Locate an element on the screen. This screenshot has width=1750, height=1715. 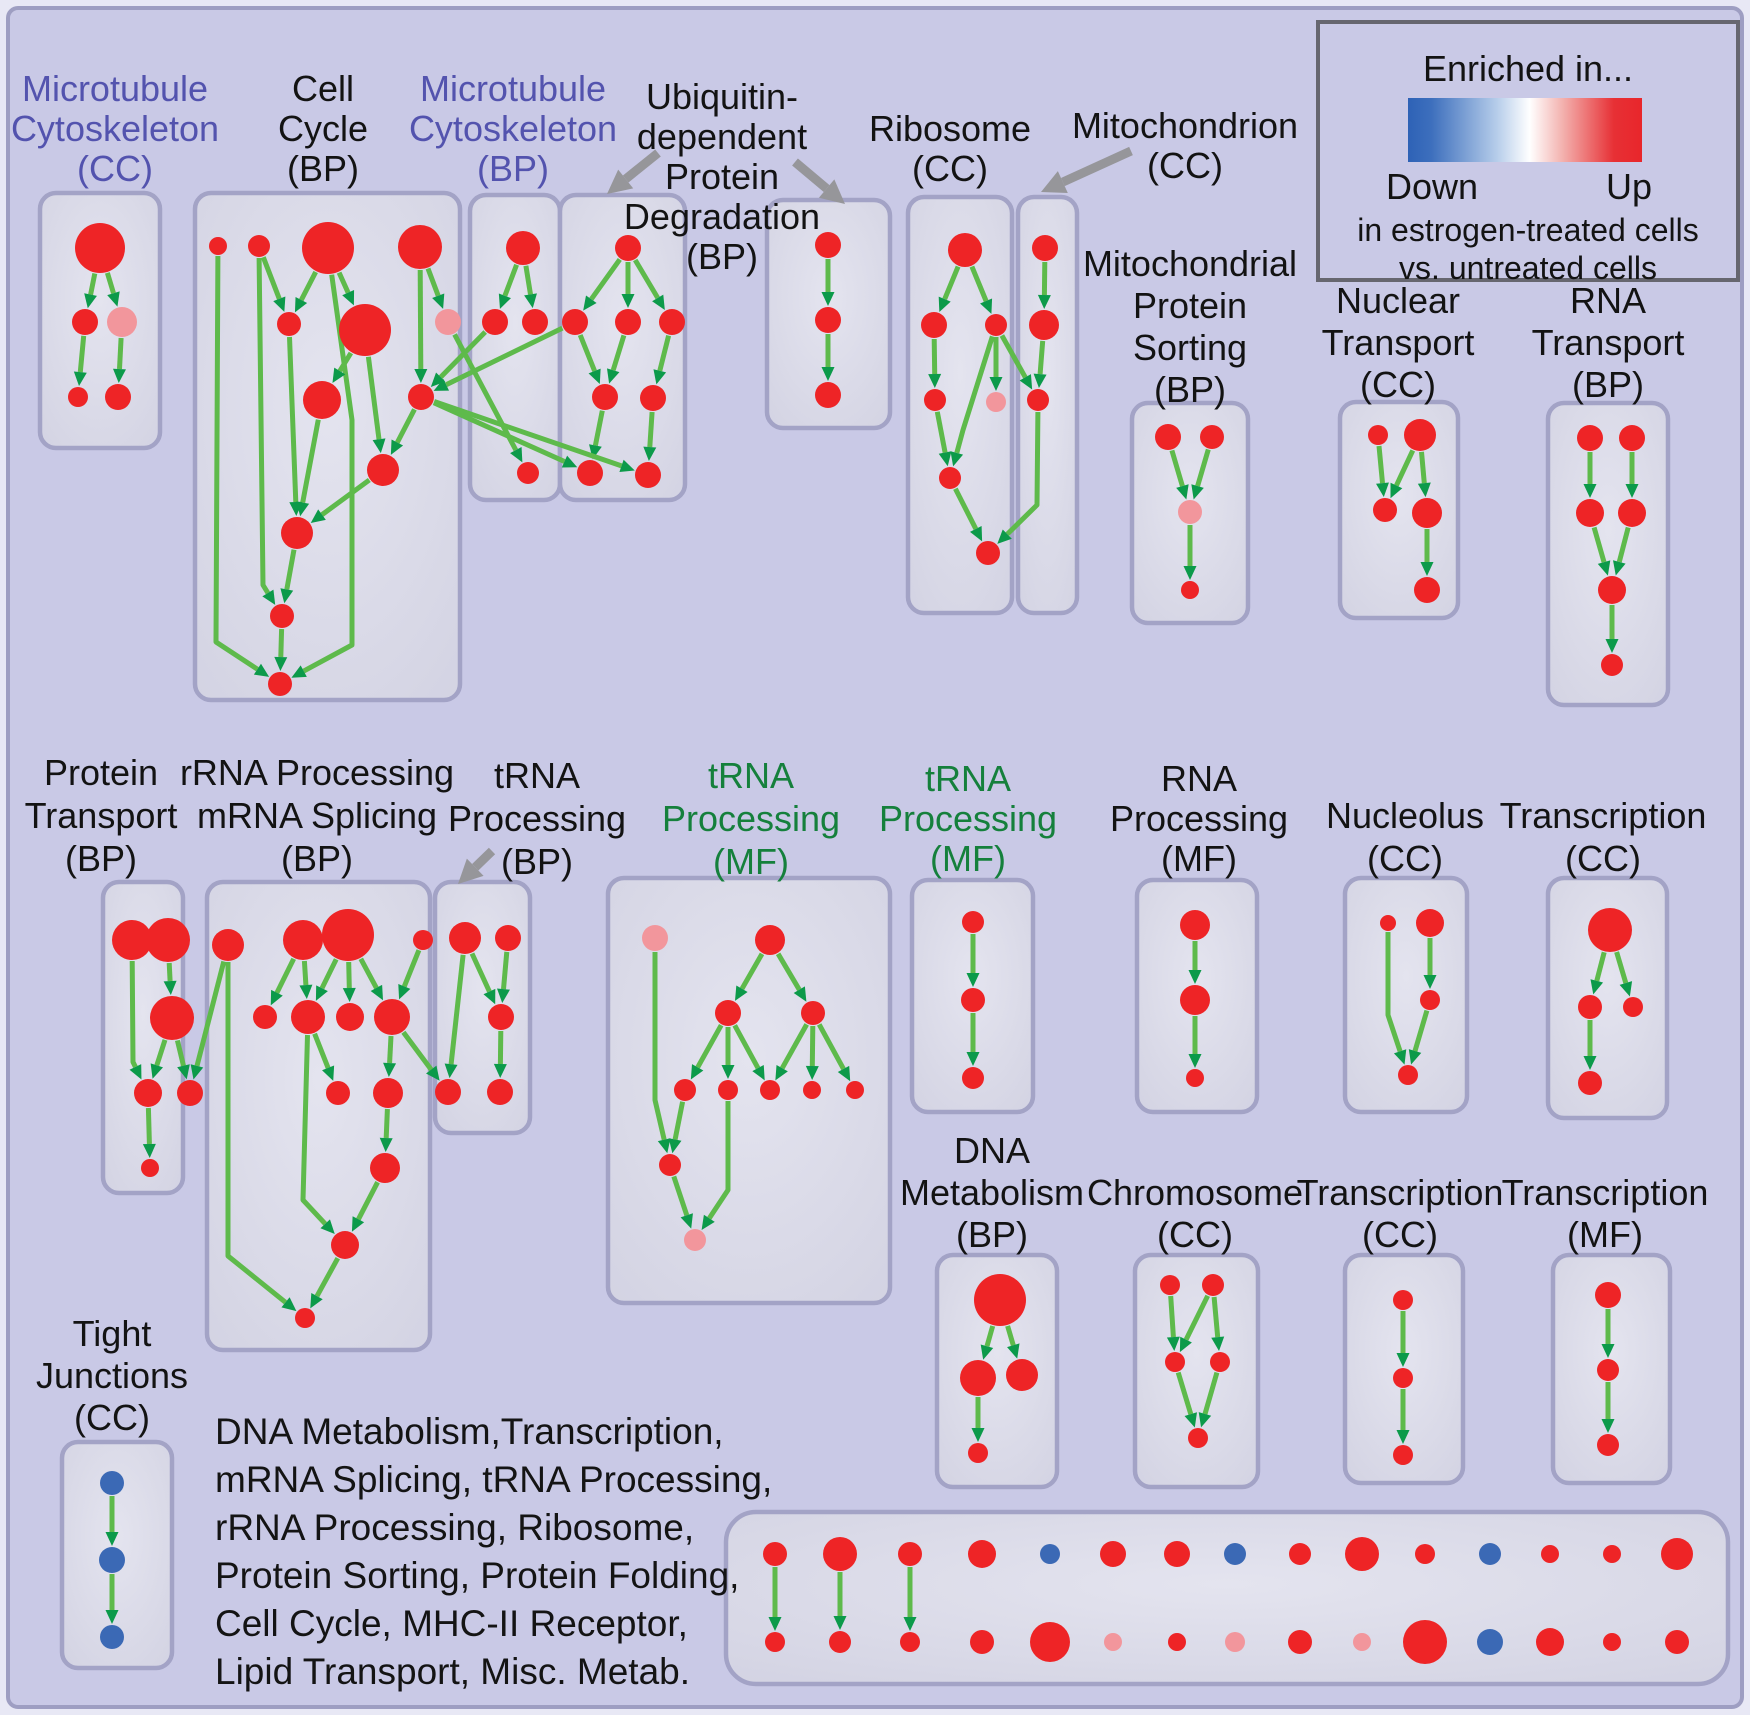
edge-dna-metabolism is located at coordinates (1010, 1336).